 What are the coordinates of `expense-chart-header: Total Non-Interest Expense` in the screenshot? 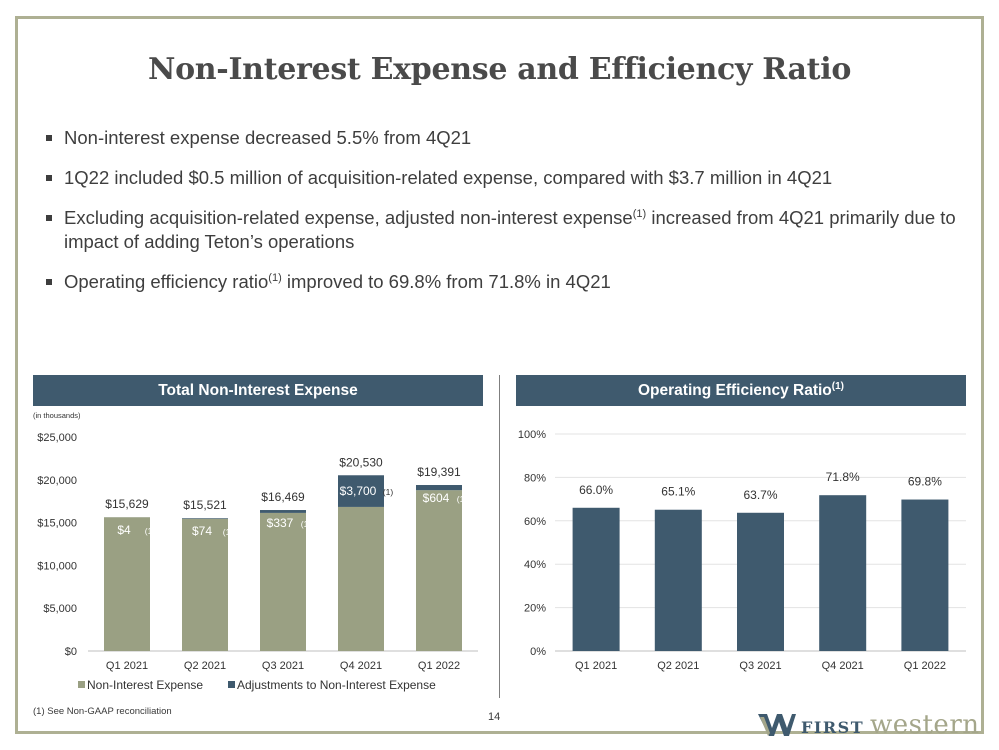 It's located at (258, 390).